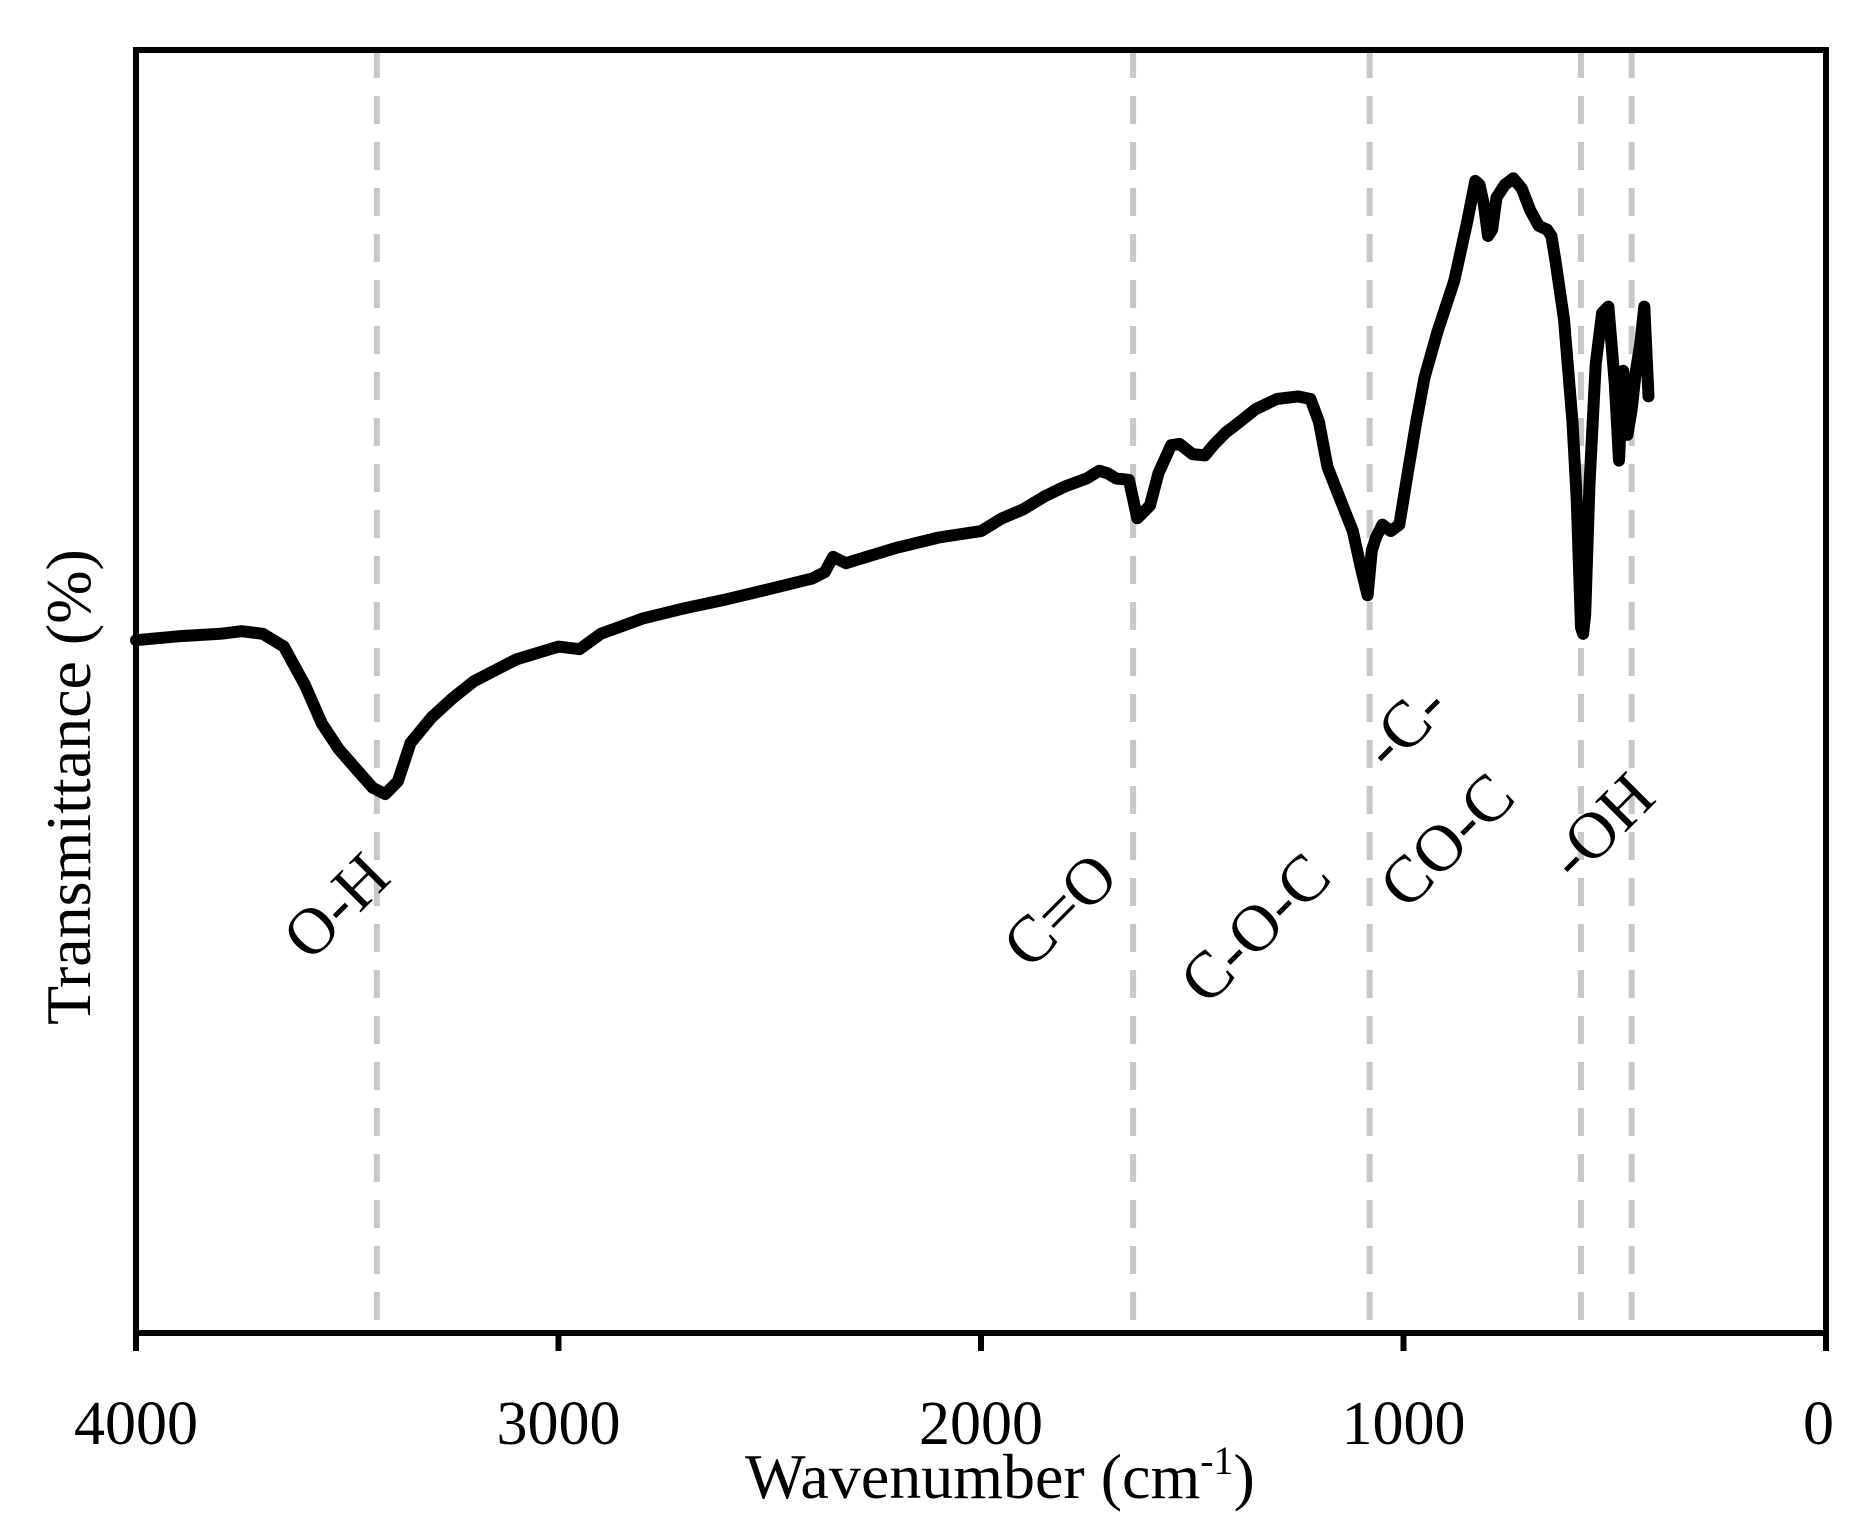 The width and height of the screenshot is (1872, 1531). What do you see at coordinates (1404, 1424) in the screenshot?
I see `x-tick-label-3: 1000` at bounding box center [1404, 1424].